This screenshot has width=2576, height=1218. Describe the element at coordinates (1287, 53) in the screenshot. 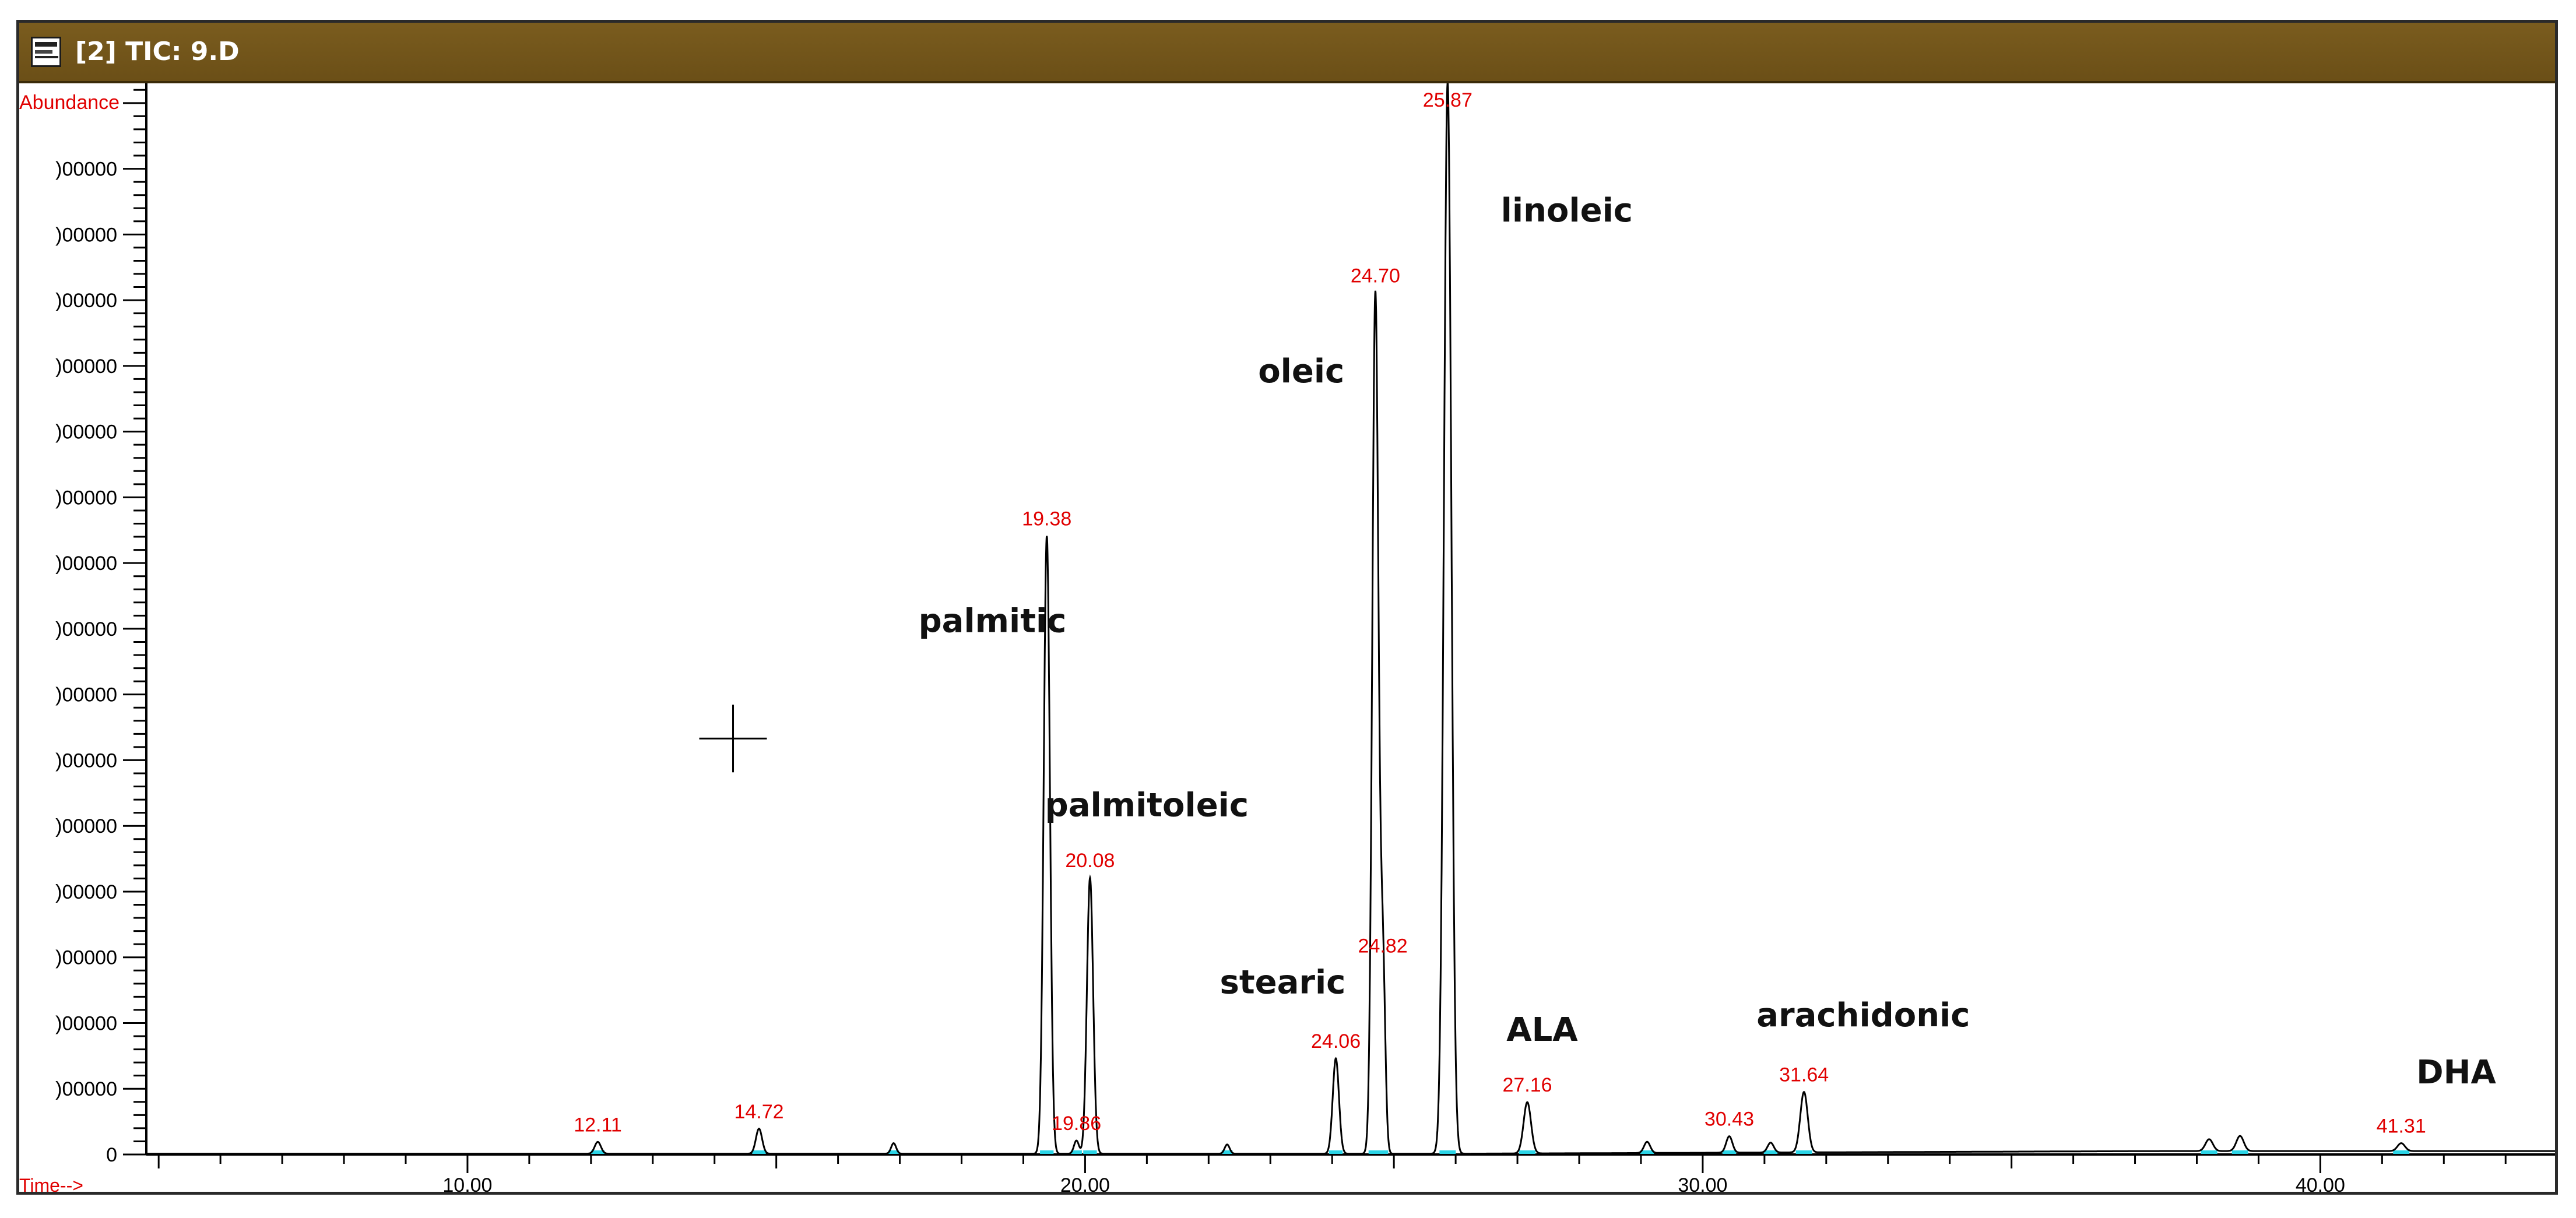

I see `window-titlebar: [2] TIC: 9.D` at that location.